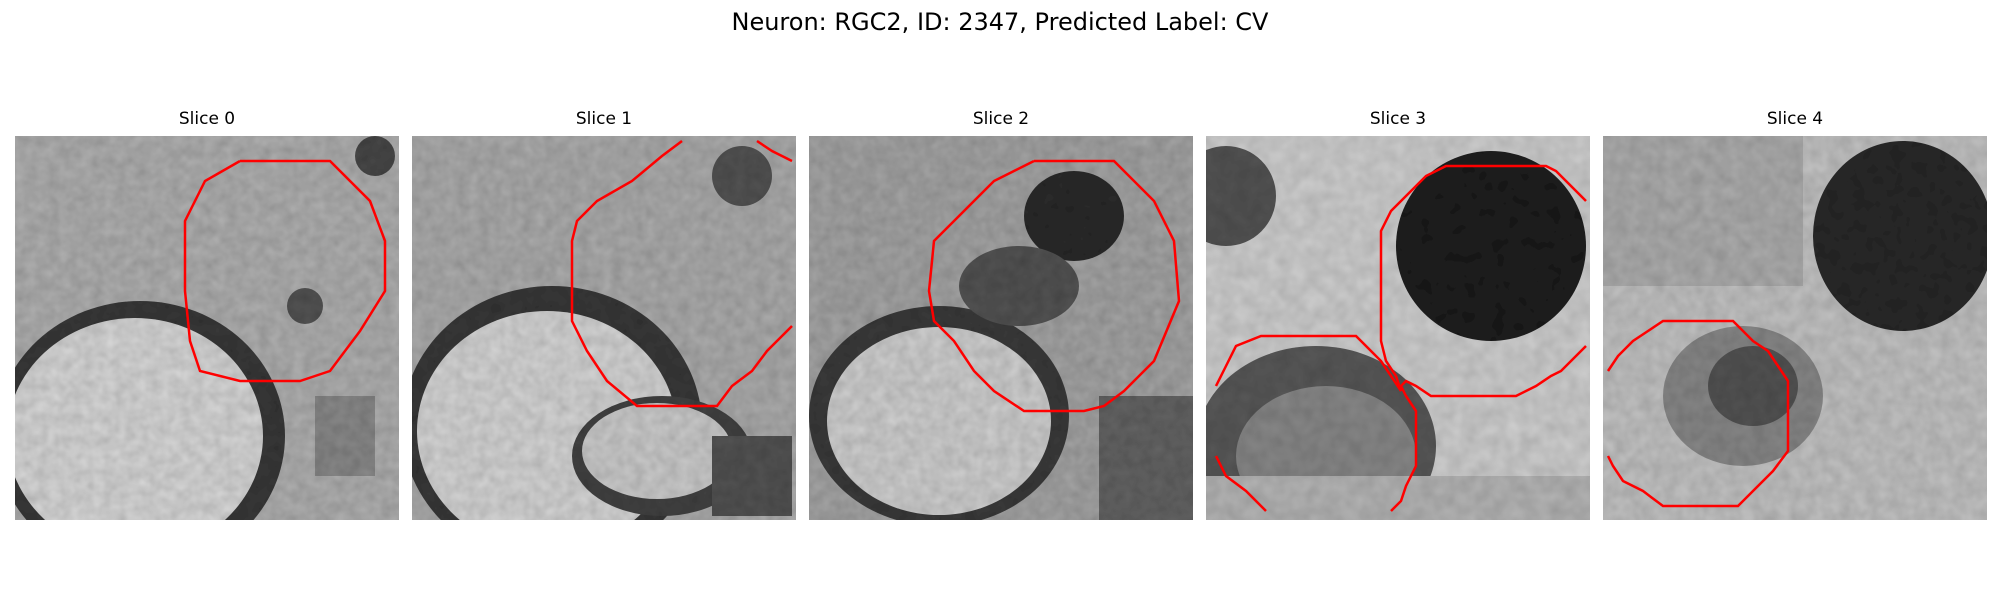  What do you see at coordinates (207, 119) in the screenshot?
I see `slice-title-0: Slice 0` at bounding box center [207, 119].